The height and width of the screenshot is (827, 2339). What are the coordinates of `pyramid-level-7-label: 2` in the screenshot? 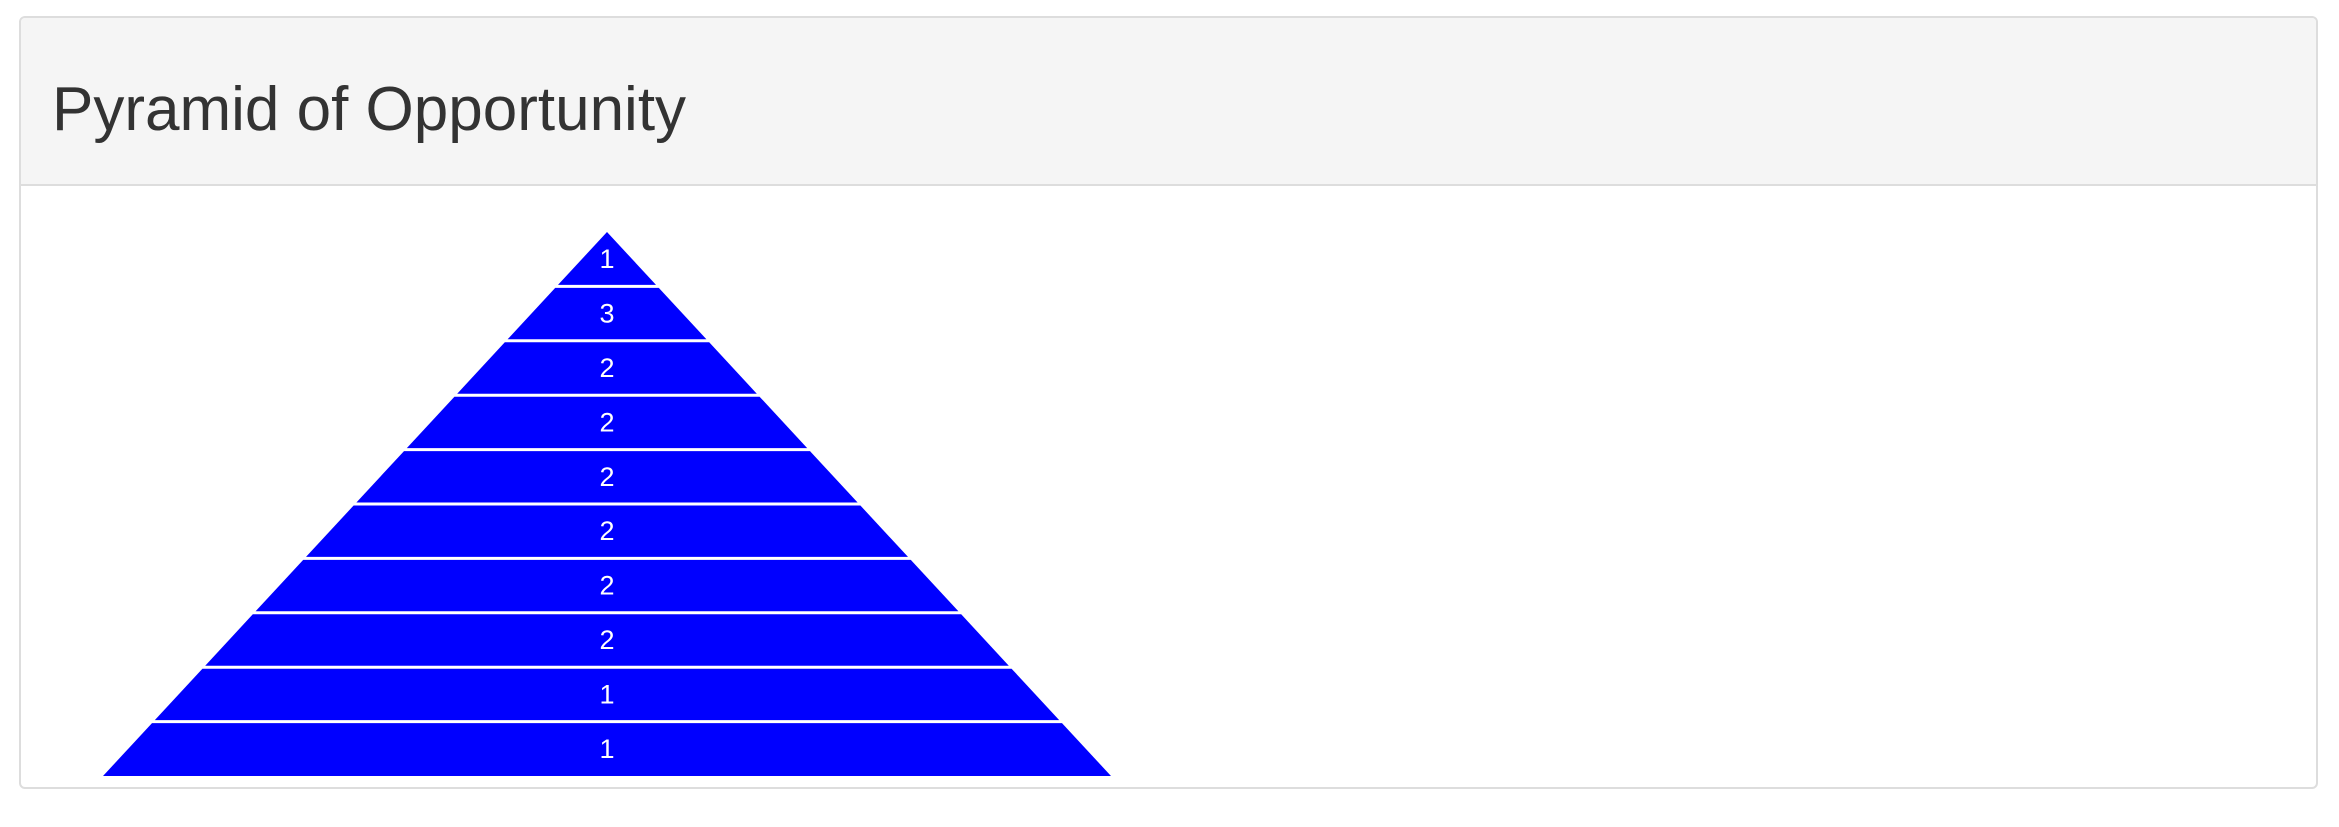 It's located at (606, 586).